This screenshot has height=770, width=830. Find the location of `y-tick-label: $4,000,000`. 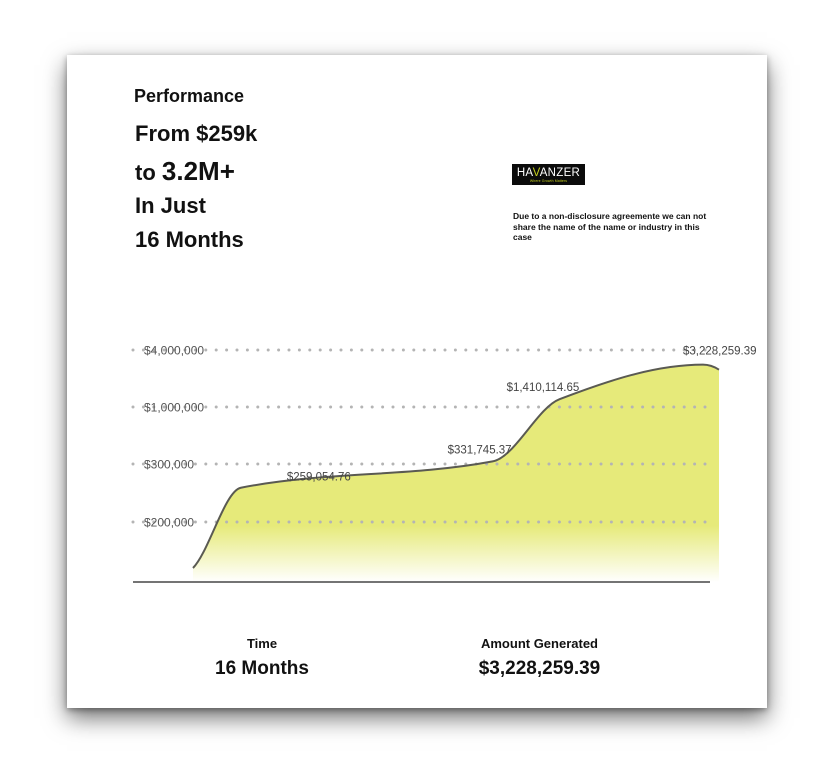

y-tick-label: $4,000,000 is located at coordinates (174, 351).